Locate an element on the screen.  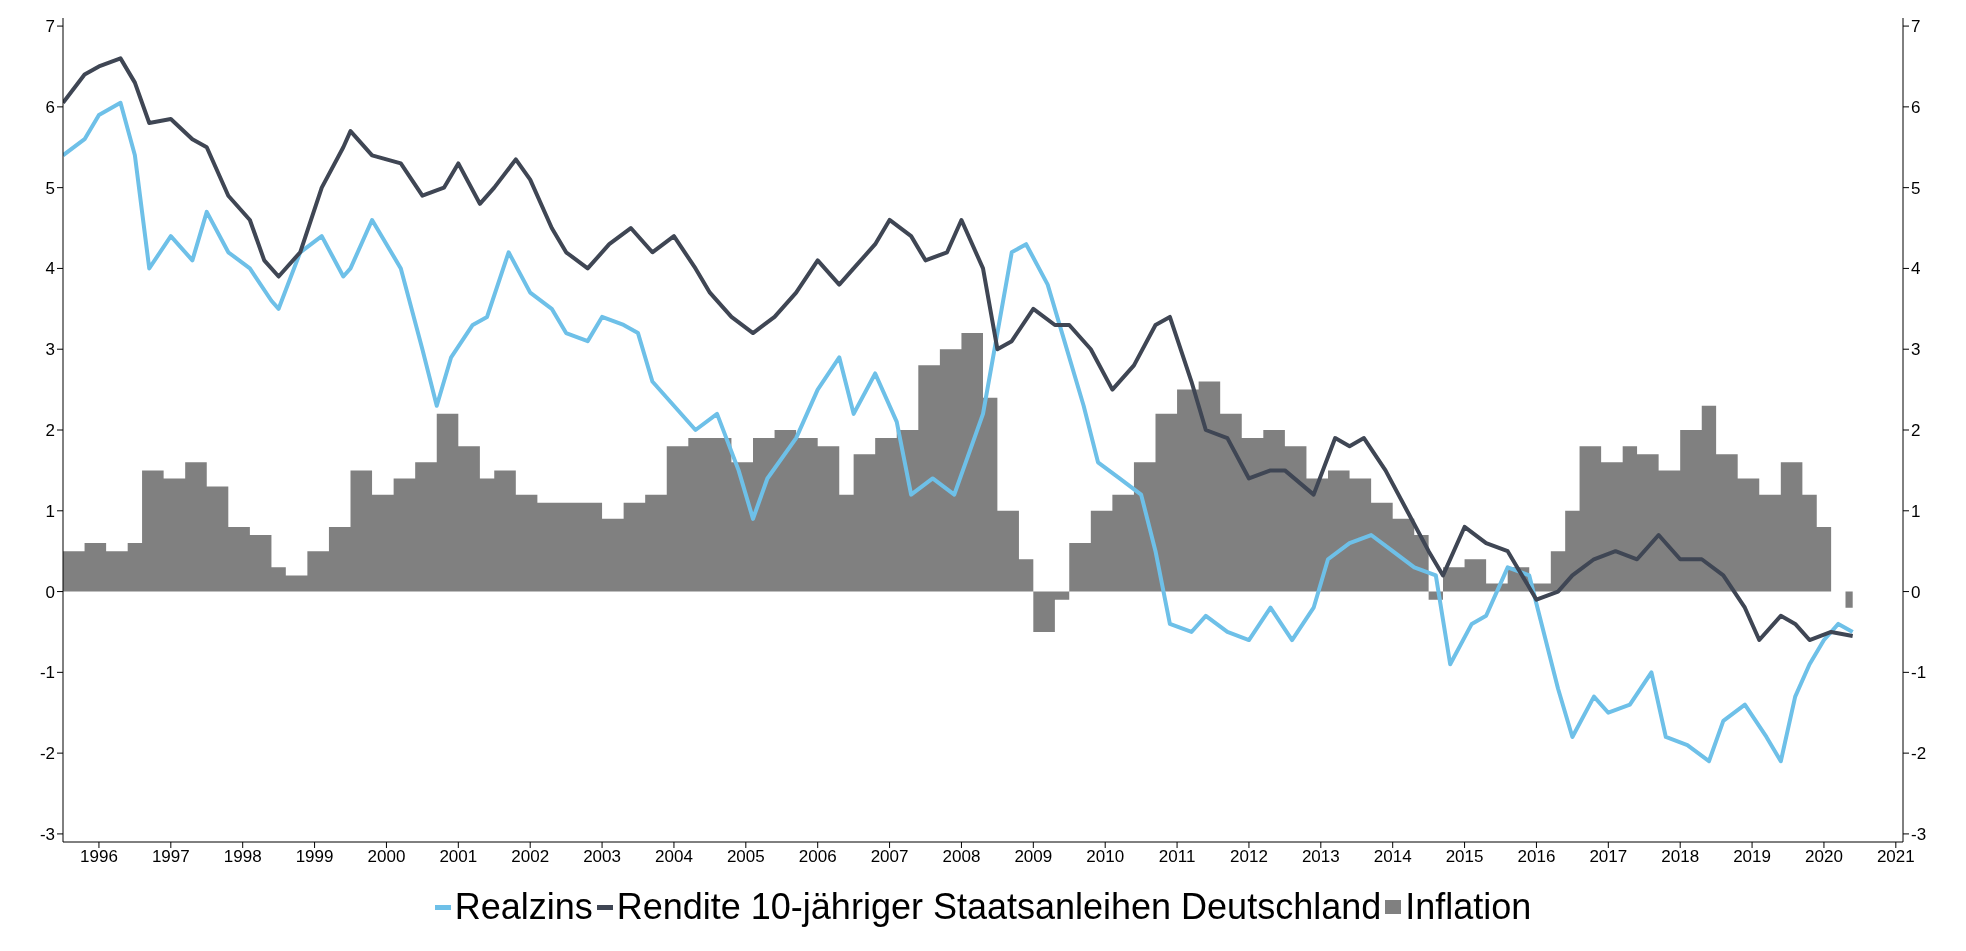
x-tick-label: 2017 is located at coordinates (1608, 857).